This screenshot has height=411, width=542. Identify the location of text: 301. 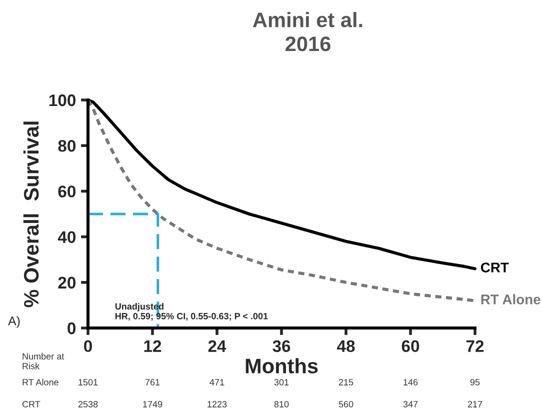
(281, 382).